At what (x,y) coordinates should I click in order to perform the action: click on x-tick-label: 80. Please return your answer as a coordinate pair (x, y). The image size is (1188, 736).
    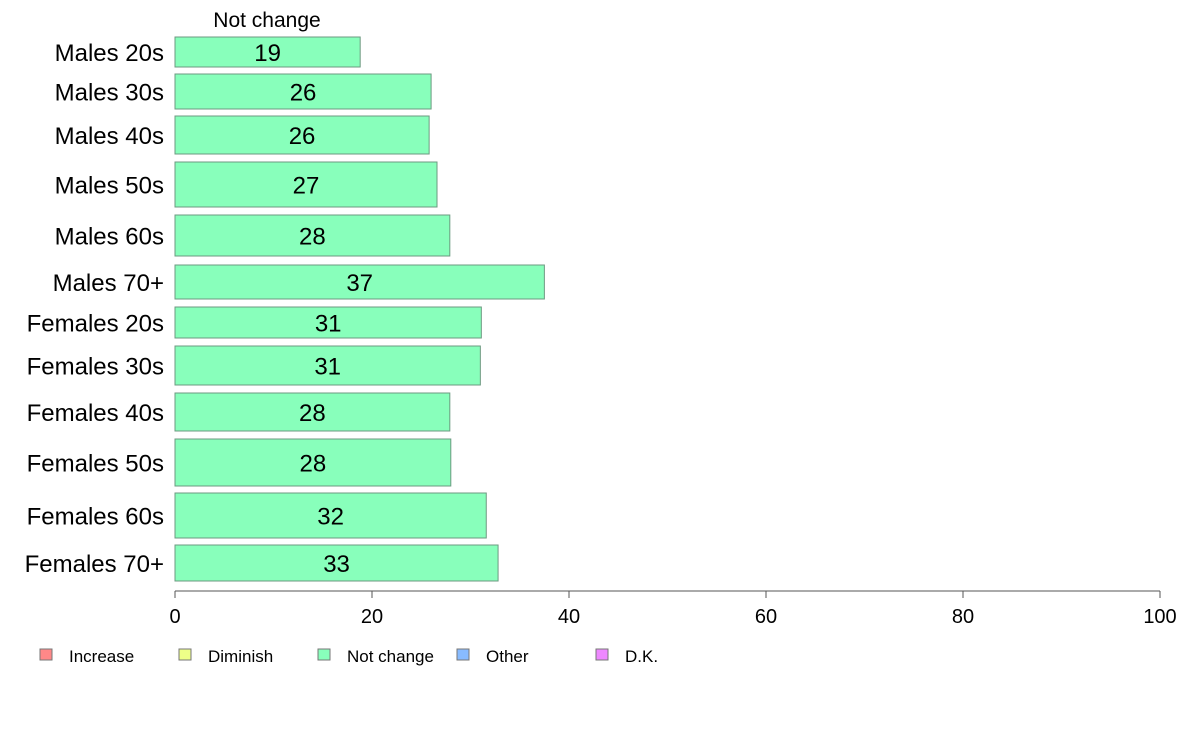
    Looking at the image, I should click on (963, 617).